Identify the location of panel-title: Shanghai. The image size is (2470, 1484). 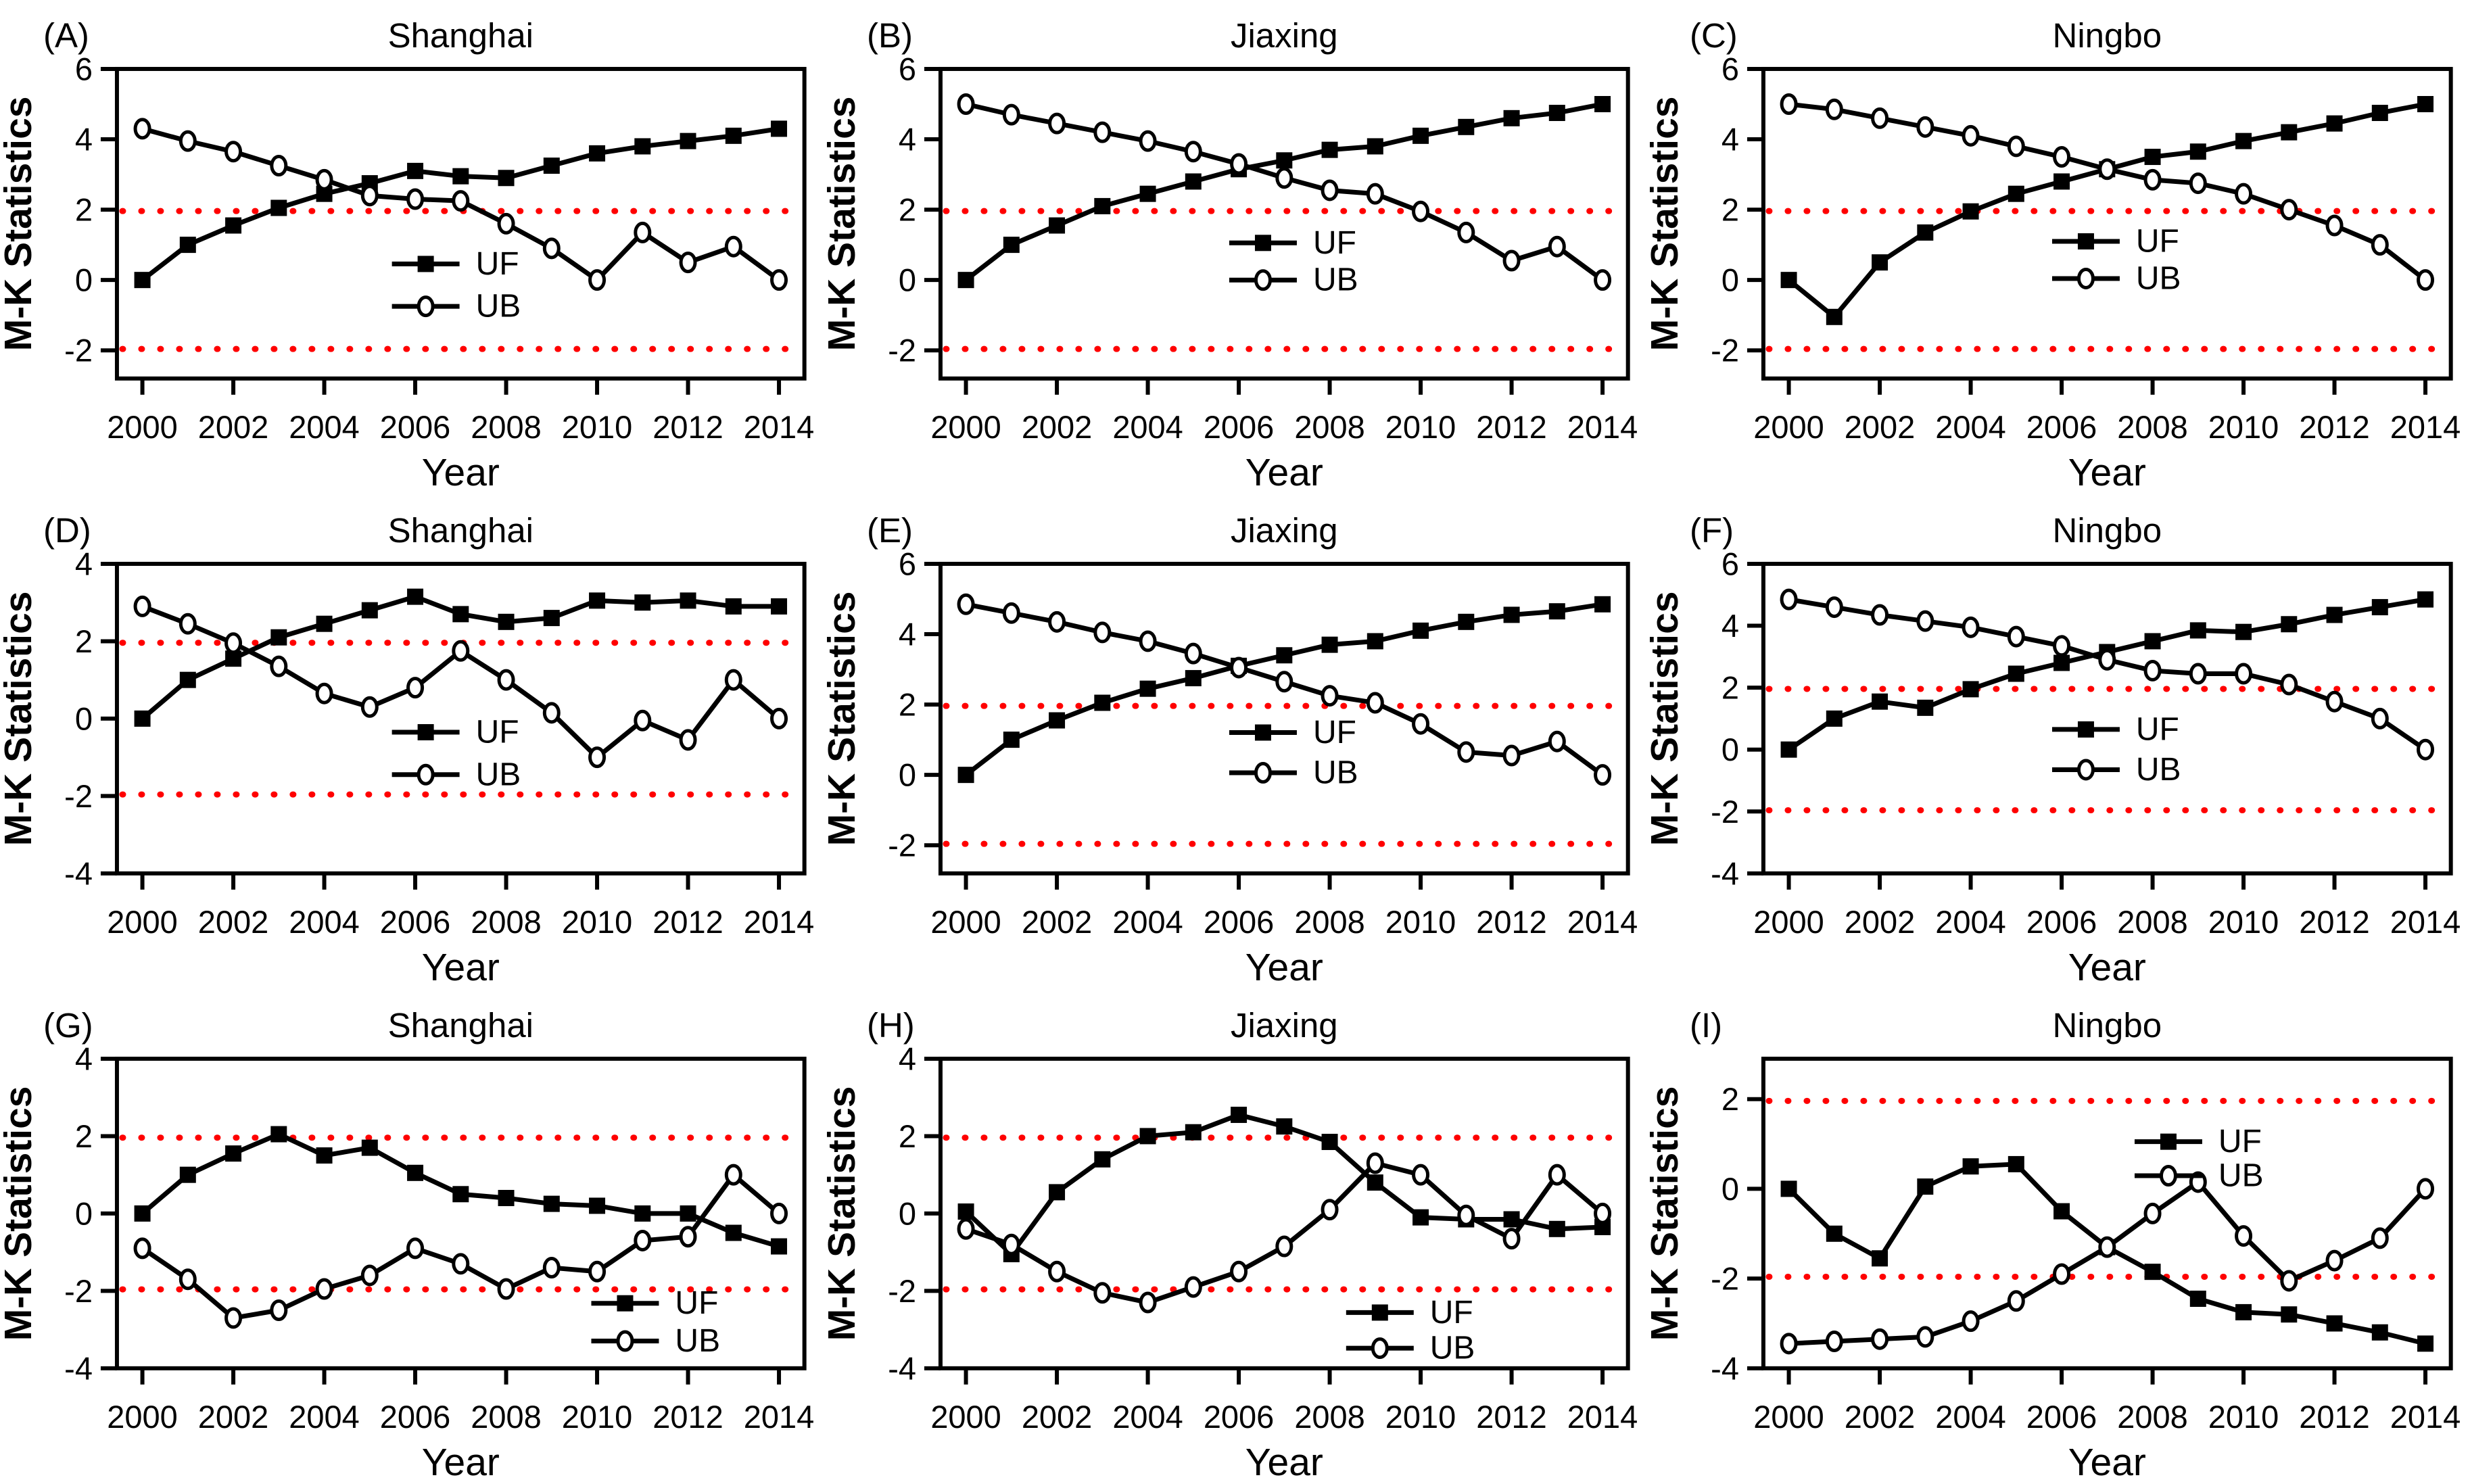
(460, 530).